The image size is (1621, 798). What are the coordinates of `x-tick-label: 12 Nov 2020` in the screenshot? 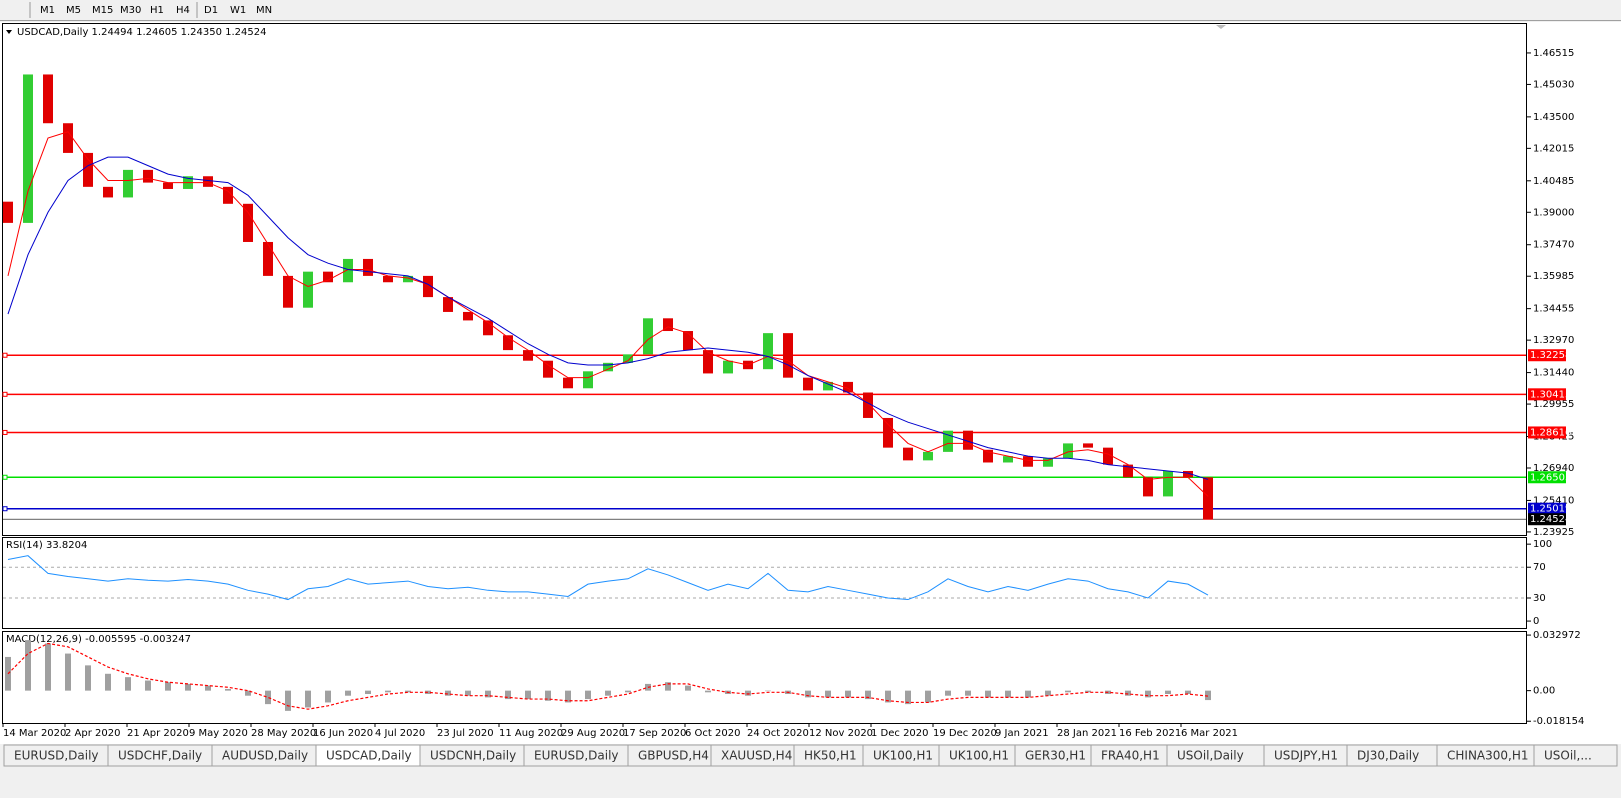 It's located at (841, 733).